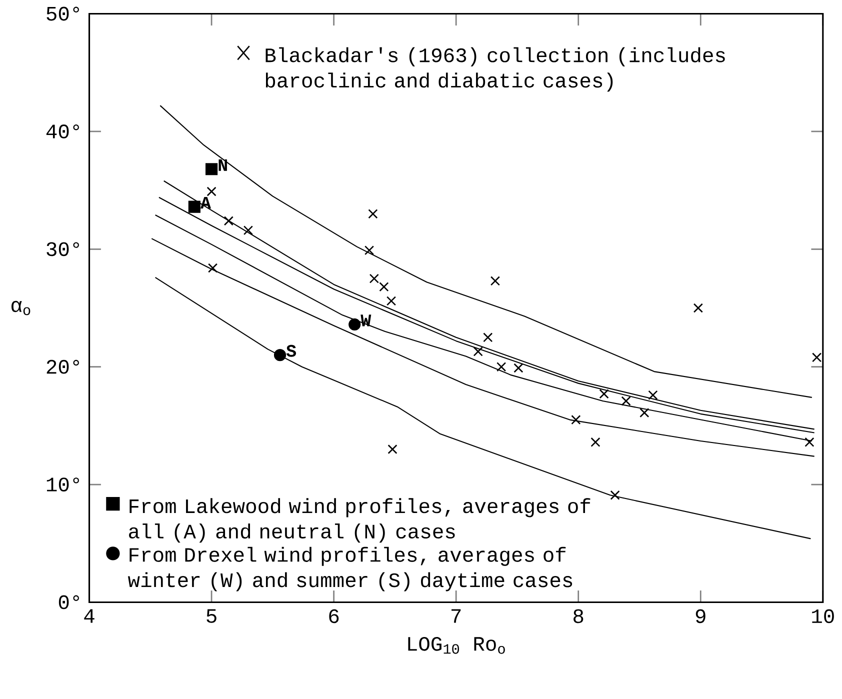 Image resolution: width=842 pixels, height=699 pixels. I want to click on x-tick-label: 5, so click(211, 616).